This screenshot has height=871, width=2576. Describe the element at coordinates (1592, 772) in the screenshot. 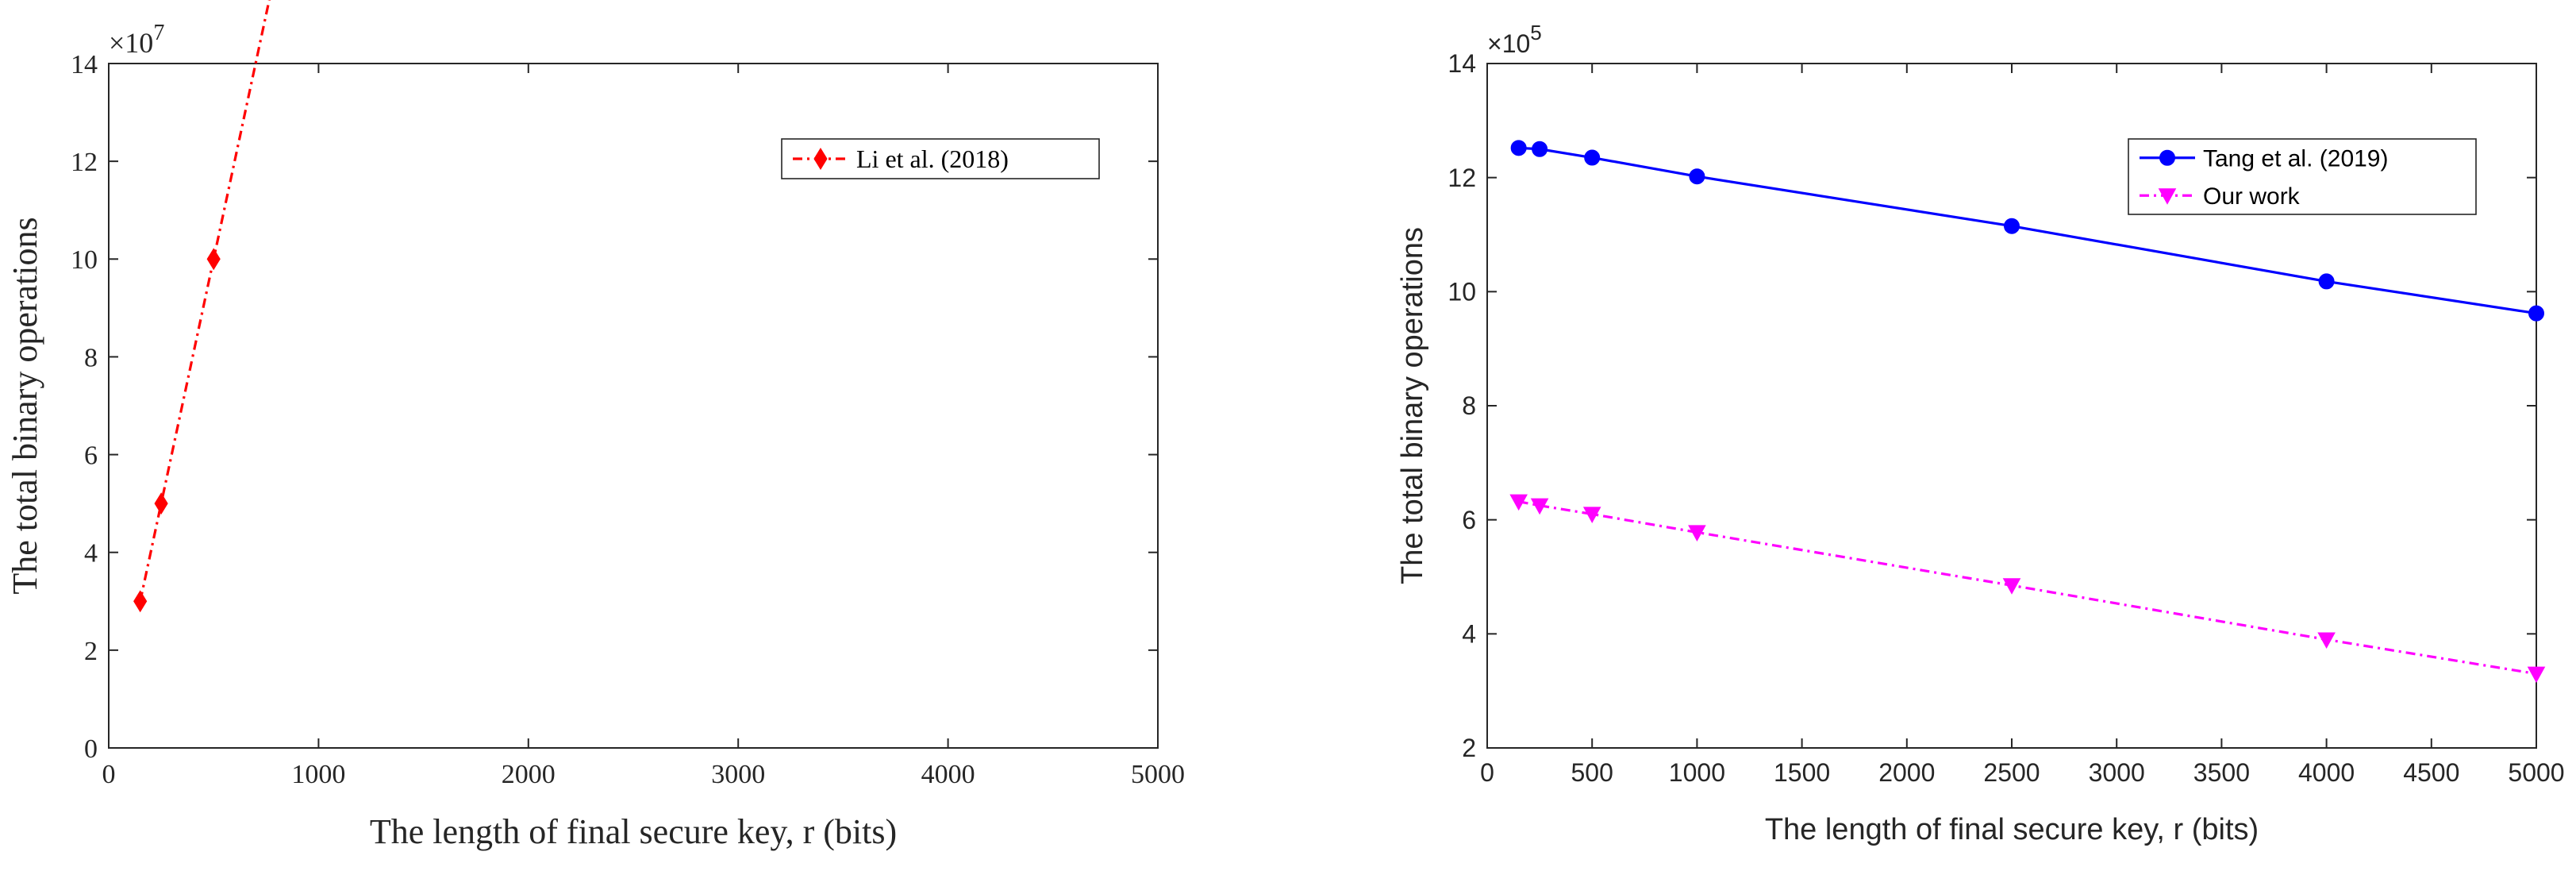

I see `x-tick-label: 500` at that location.